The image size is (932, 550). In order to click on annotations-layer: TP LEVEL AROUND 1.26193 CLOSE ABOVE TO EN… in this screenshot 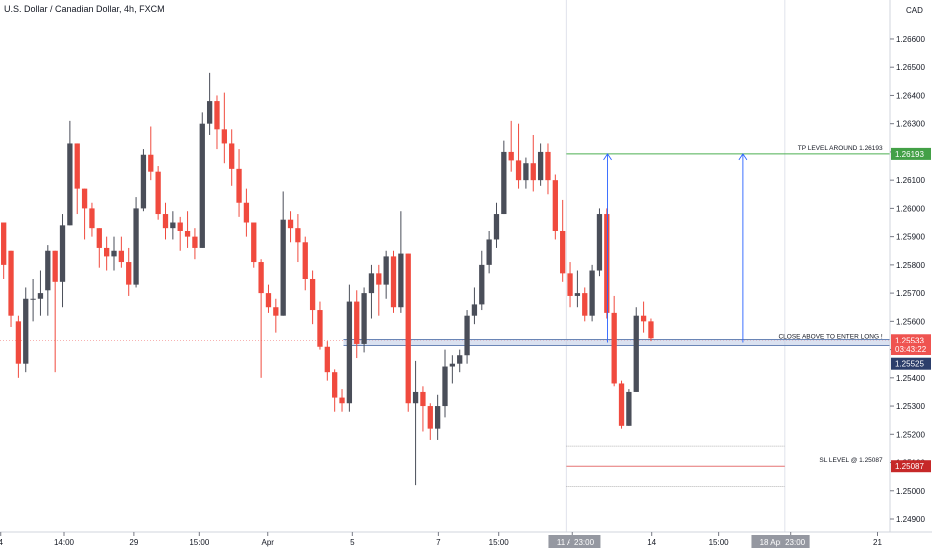, I will do `click(830, 304)`.